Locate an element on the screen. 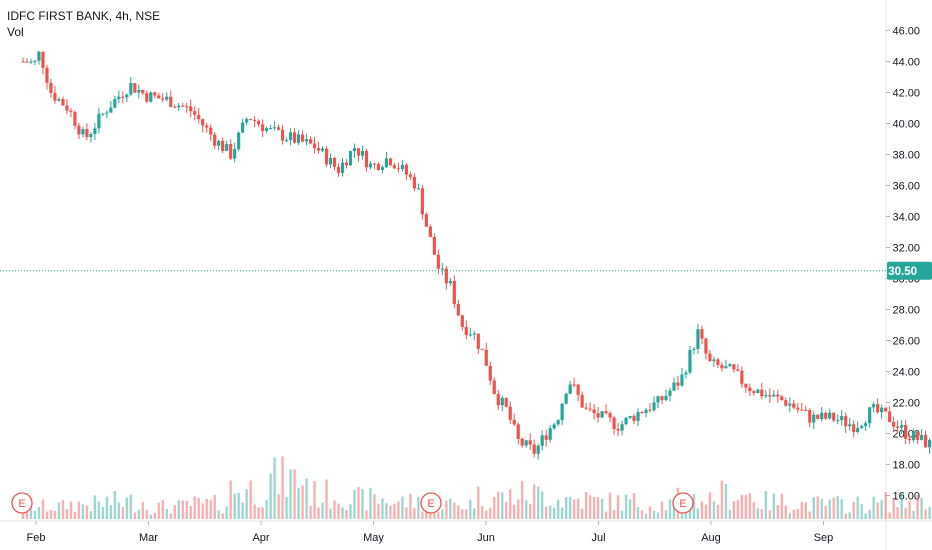 The width and height of the screenshot is (932, 550). x-tick-label: Apr is located at coordinates (260, 538).